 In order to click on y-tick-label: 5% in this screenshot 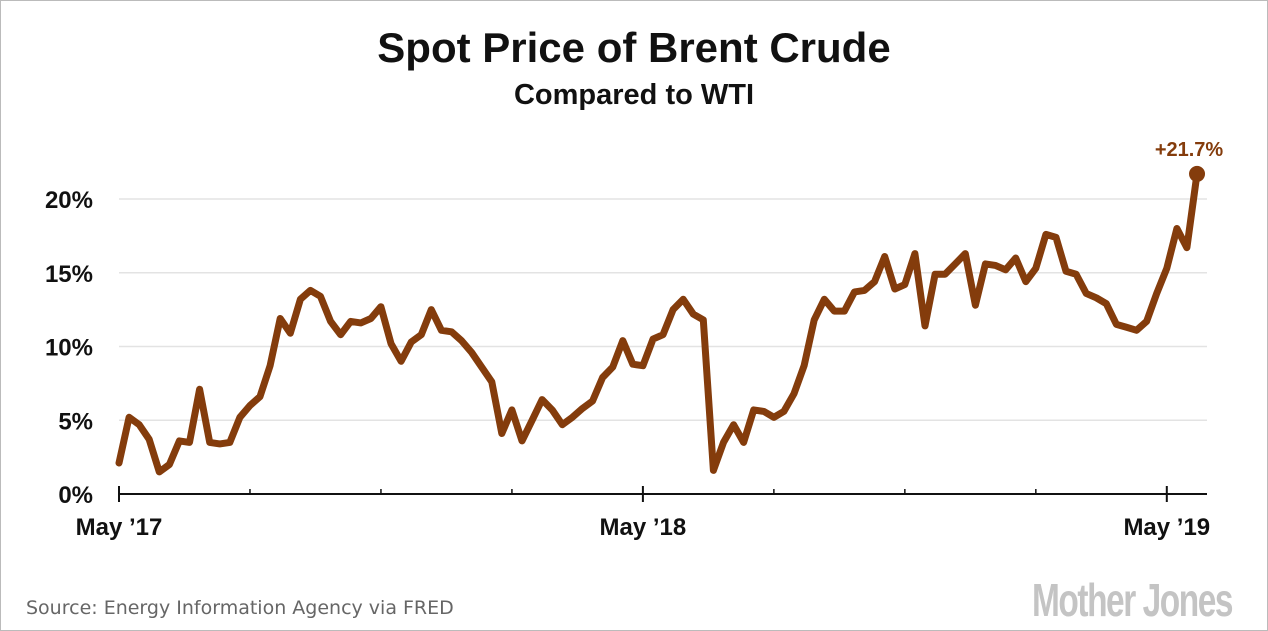, I will do `click(75, 421)`.